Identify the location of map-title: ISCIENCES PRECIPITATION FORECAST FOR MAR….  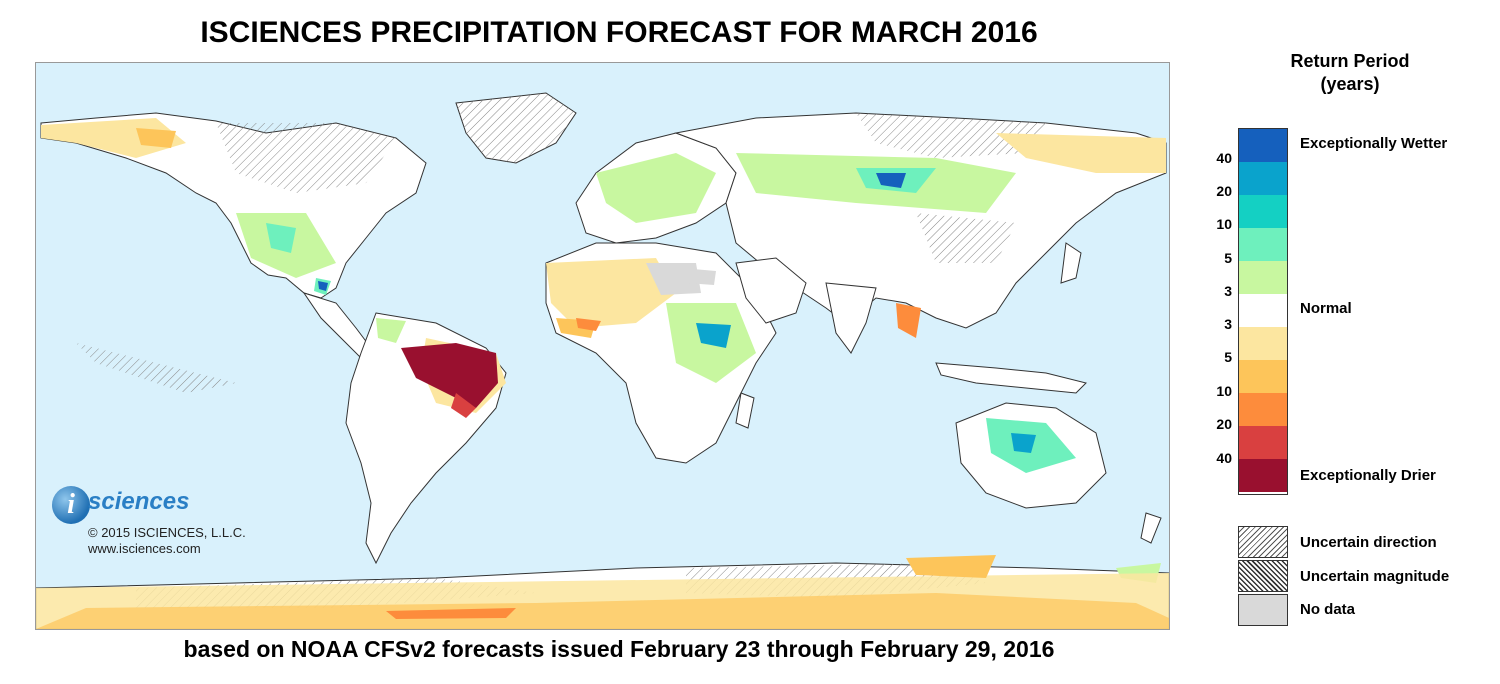
(619, 32).